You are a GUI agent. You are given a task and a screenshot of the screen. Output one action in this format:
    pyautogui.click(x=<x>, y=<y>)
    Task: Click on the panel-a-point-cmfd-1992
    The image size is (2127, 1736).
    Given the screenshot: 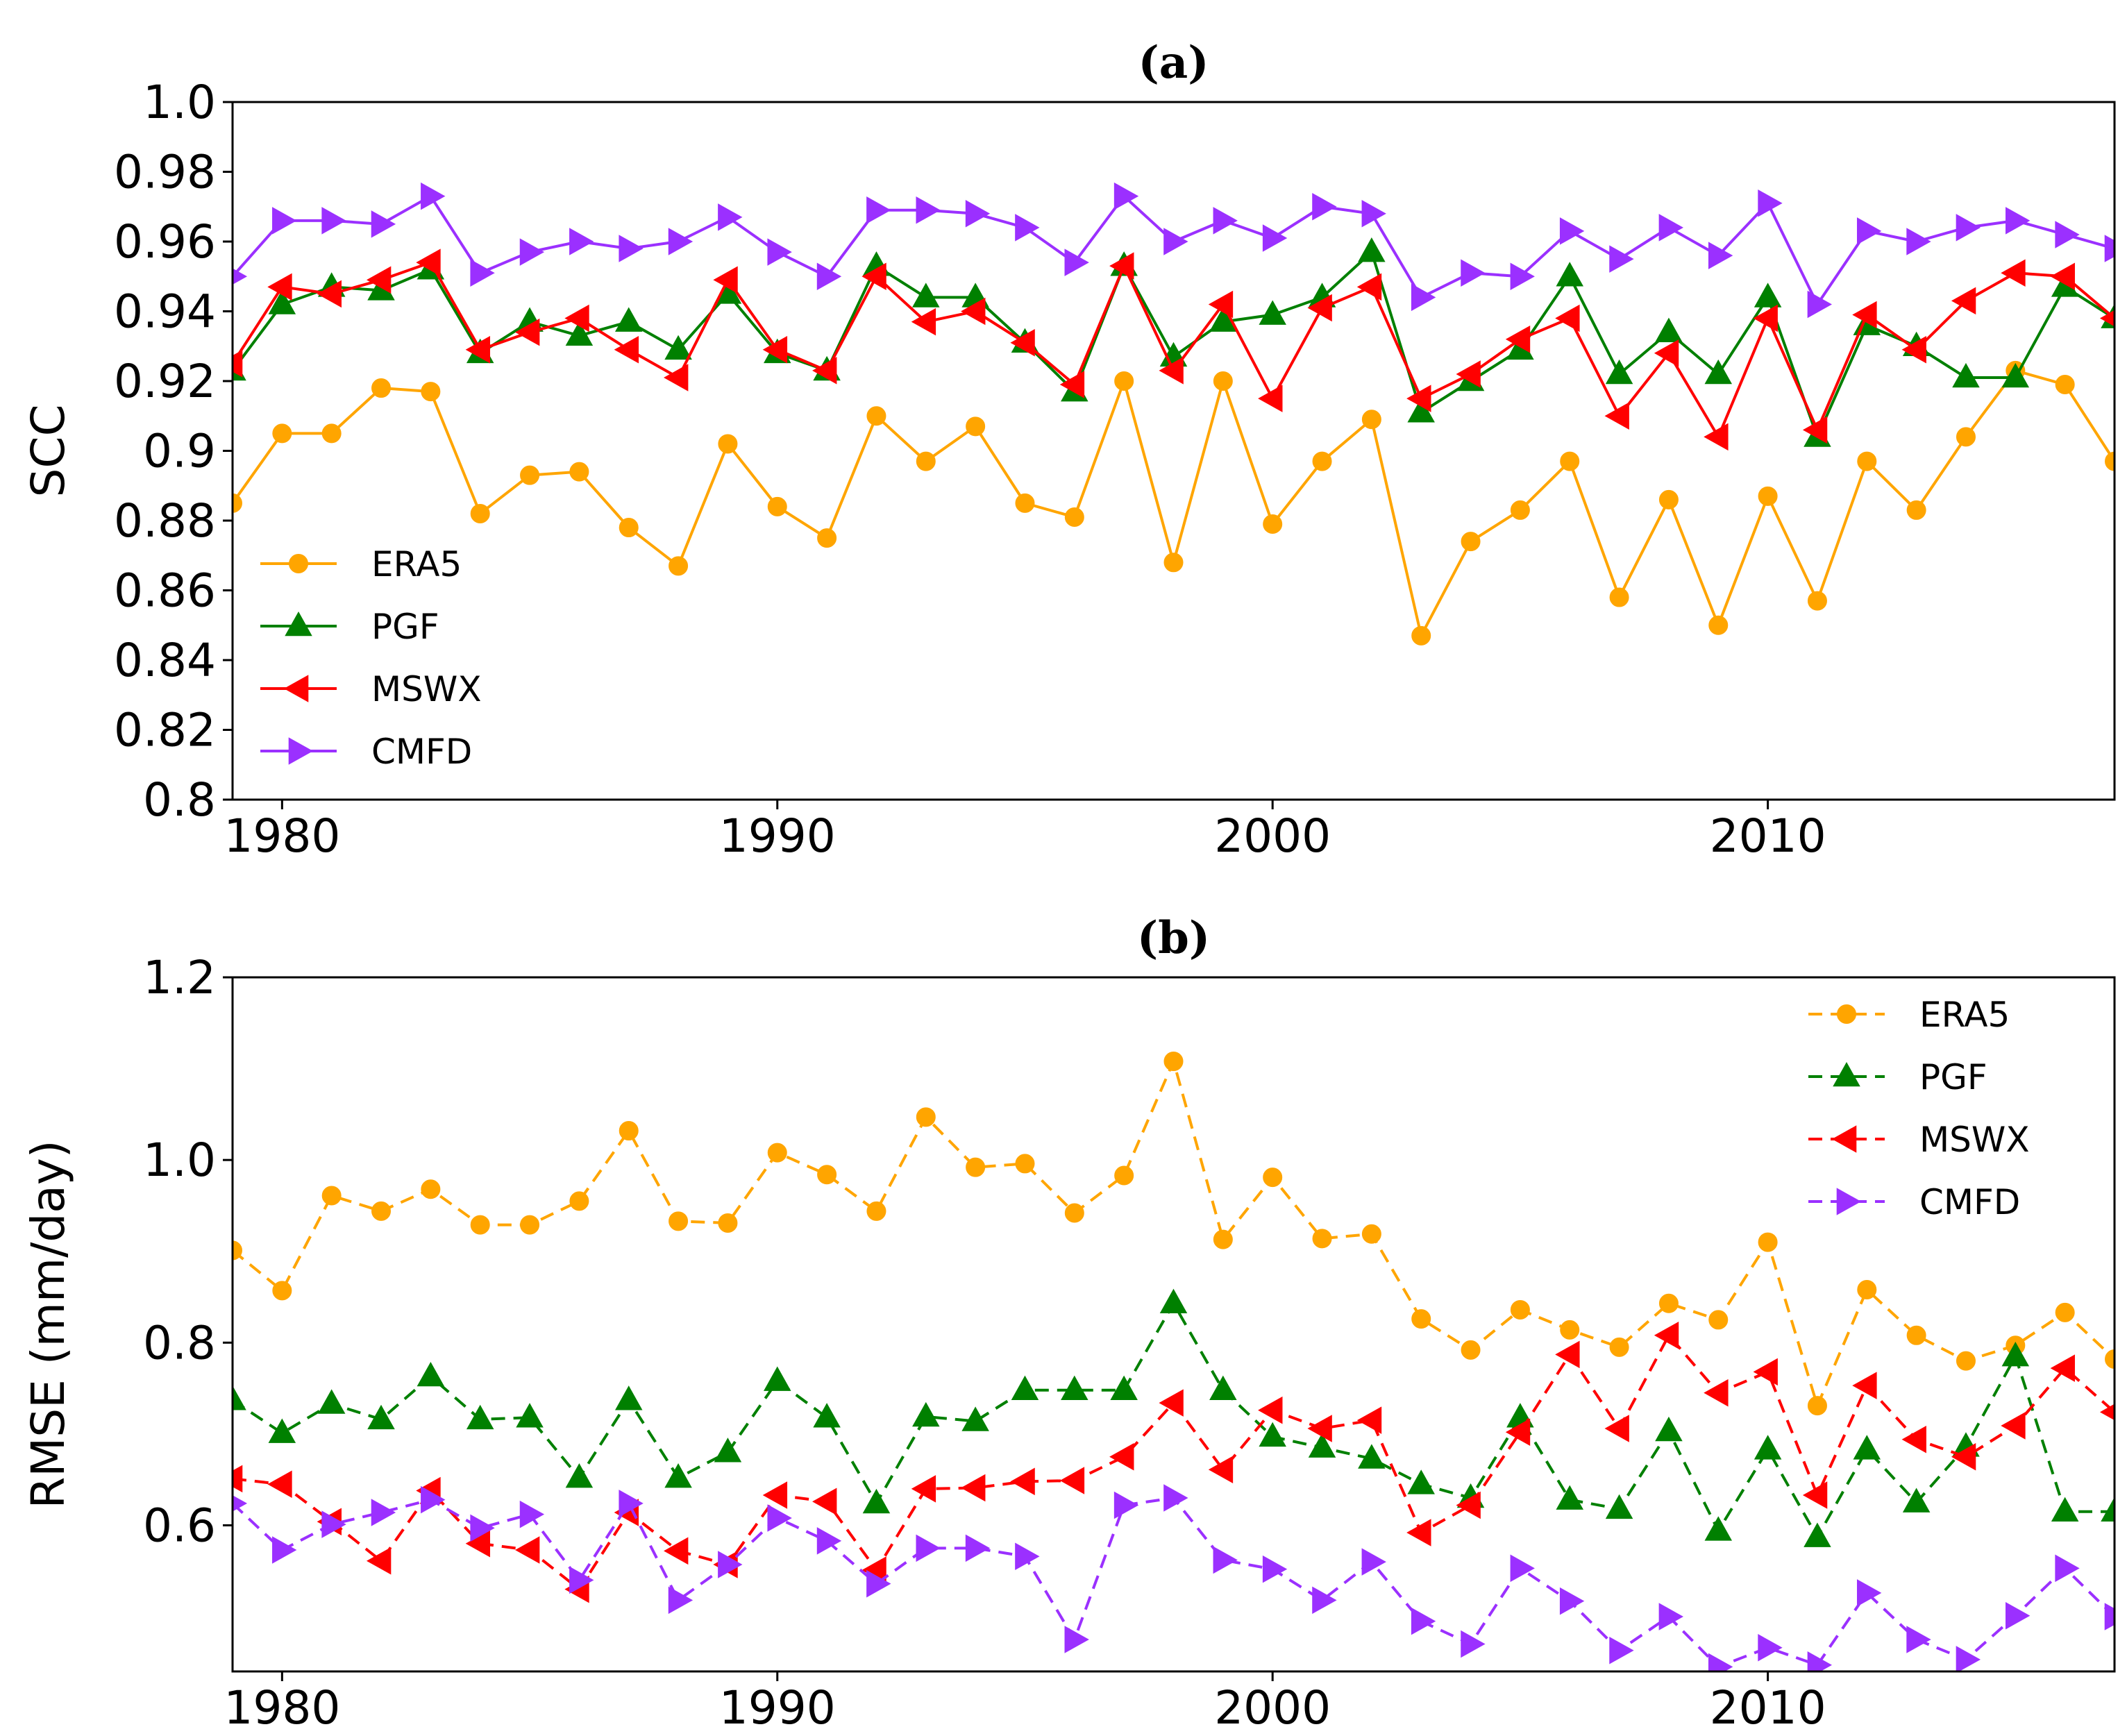 What is the action you would take?
    pyautogui.click(x=878, y=210)
    